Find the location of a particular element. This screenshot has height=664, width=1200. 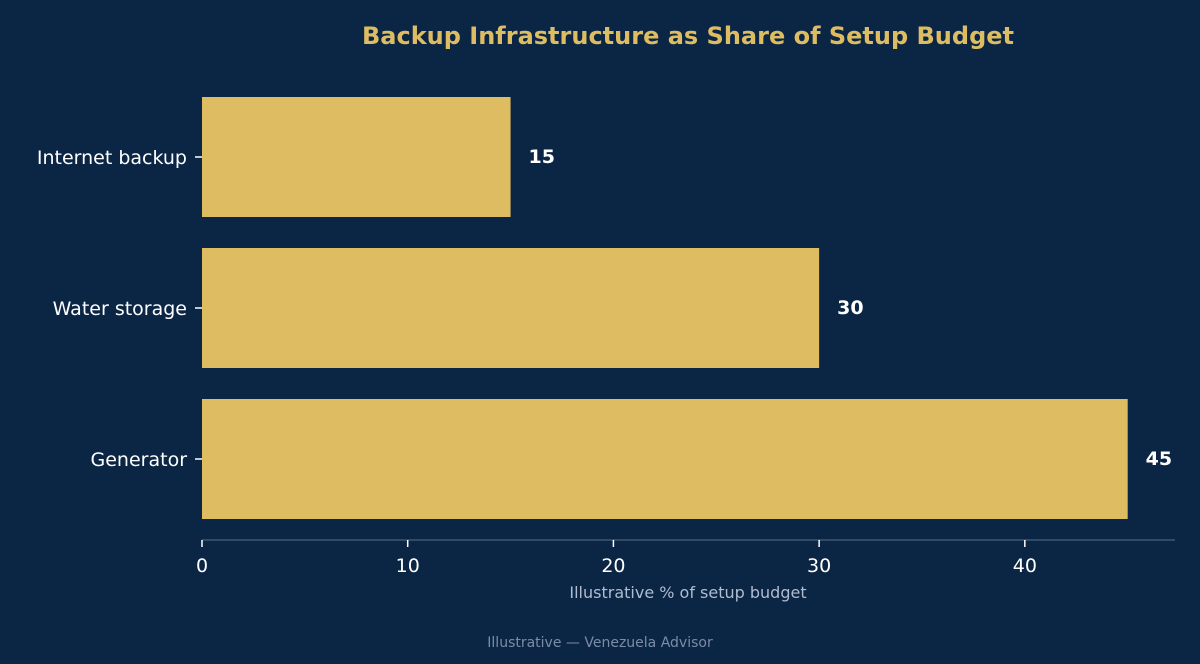

y-tick-label: Water storage is located at coordinates (120, 309).